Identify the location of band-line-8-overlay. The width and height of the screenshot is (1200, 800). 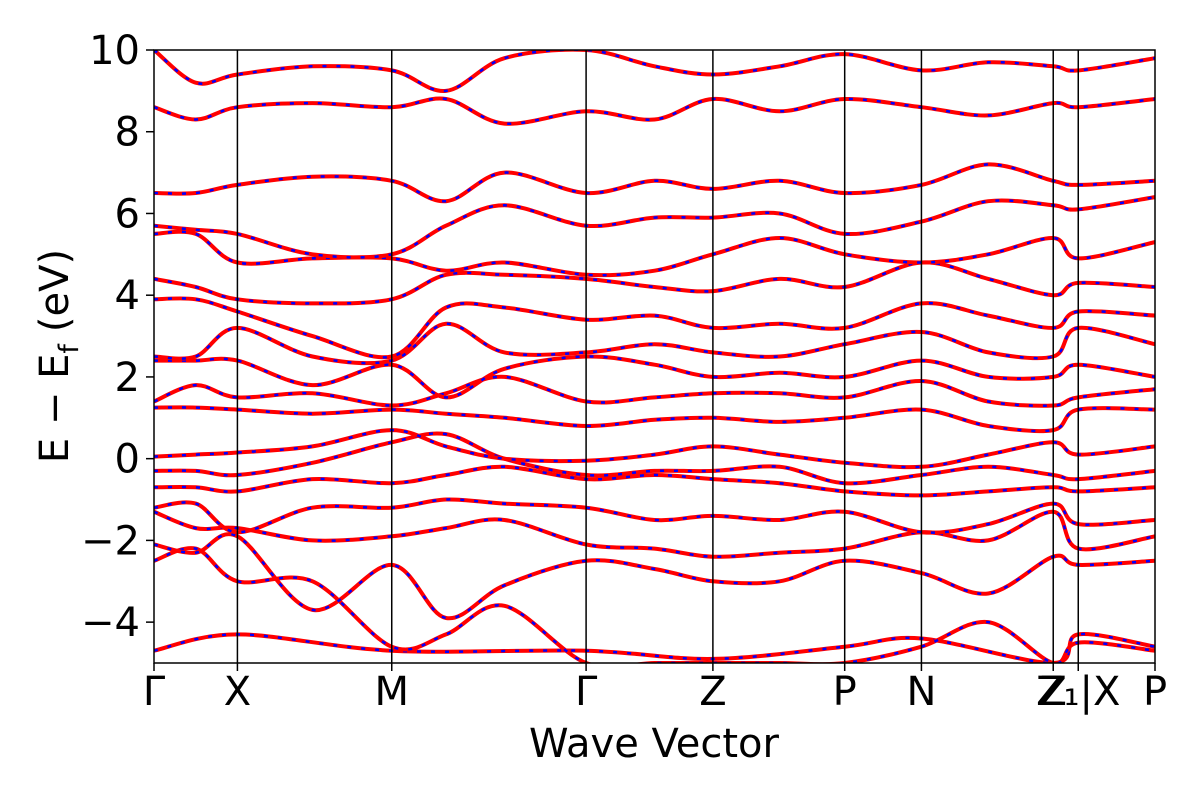
(654, 448).